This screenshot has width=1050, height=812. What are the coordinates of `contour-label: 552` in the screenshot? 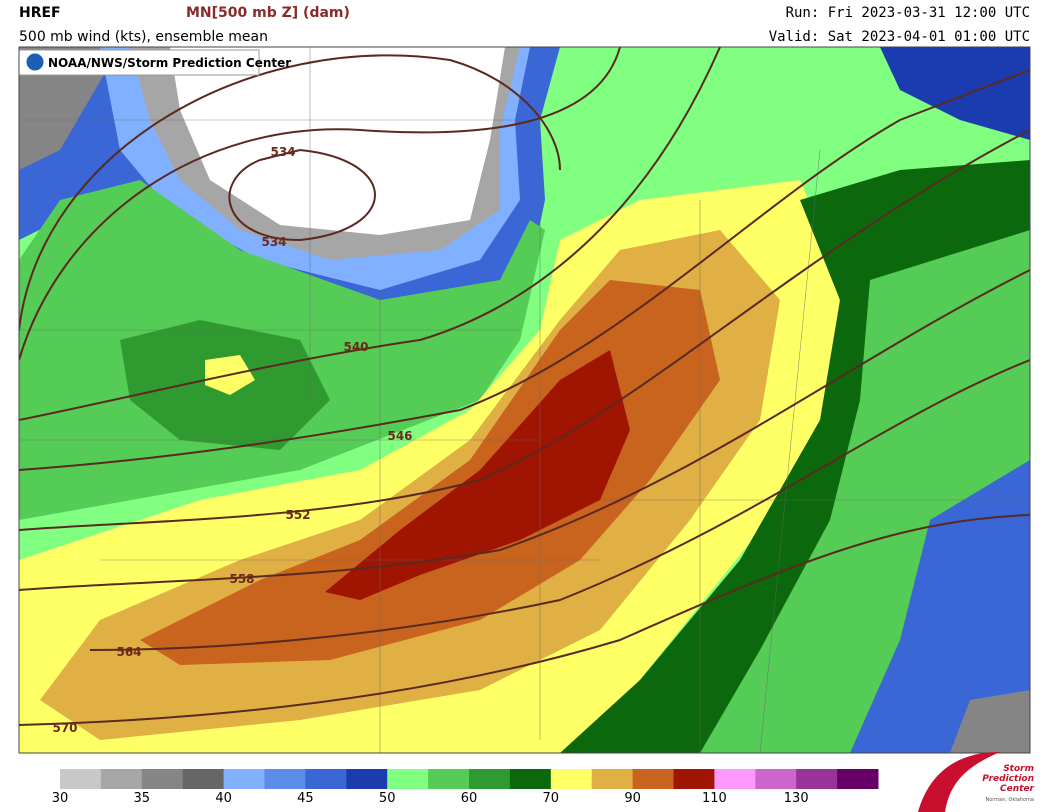 It's located at (297, 515).